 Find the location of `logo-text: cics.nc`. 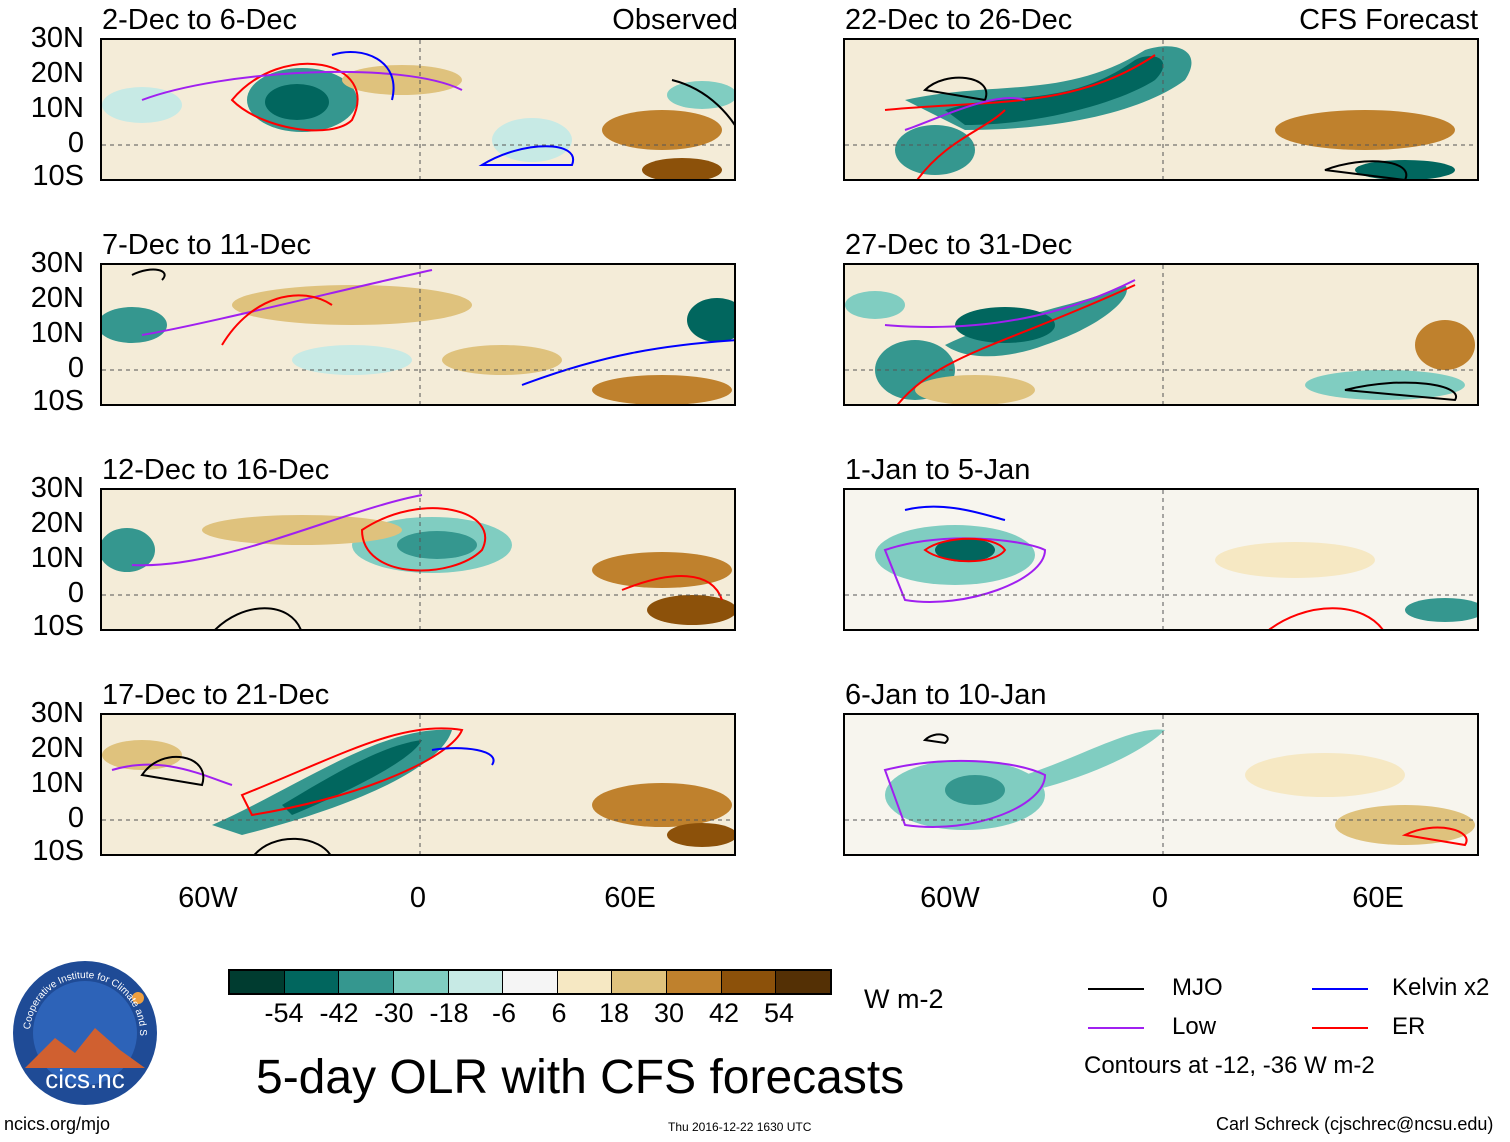

logo-text: cics.nc is located at coordinates (84, 1079).